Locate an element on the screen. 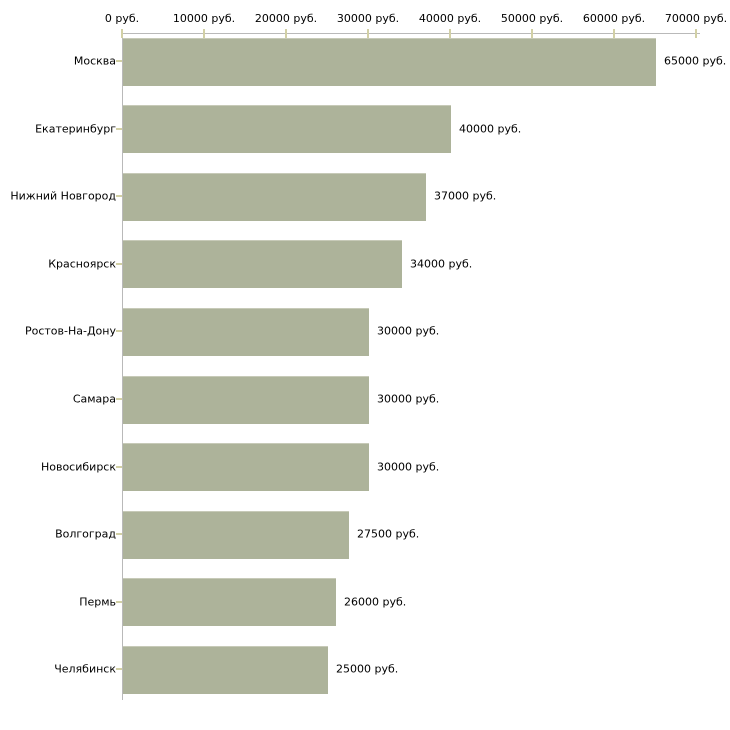  value-label: 34000 руб. is located at coordinates (441, 264).